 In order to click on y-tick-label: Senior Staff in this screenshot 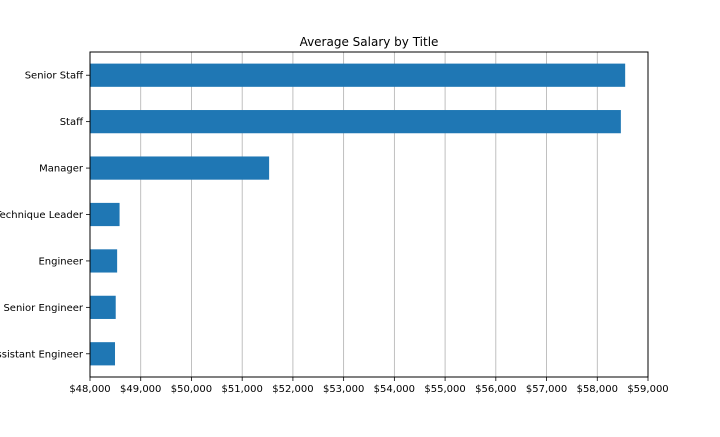, I will do `click(54, 76)`.